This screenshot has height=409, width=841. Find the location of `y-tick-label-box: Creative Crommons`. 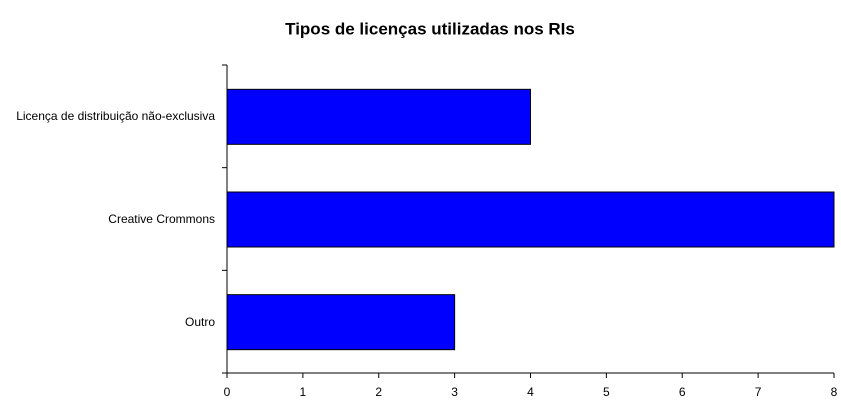

y-tick-label-box: Creative Crommons is located at coordinates (161, 219).